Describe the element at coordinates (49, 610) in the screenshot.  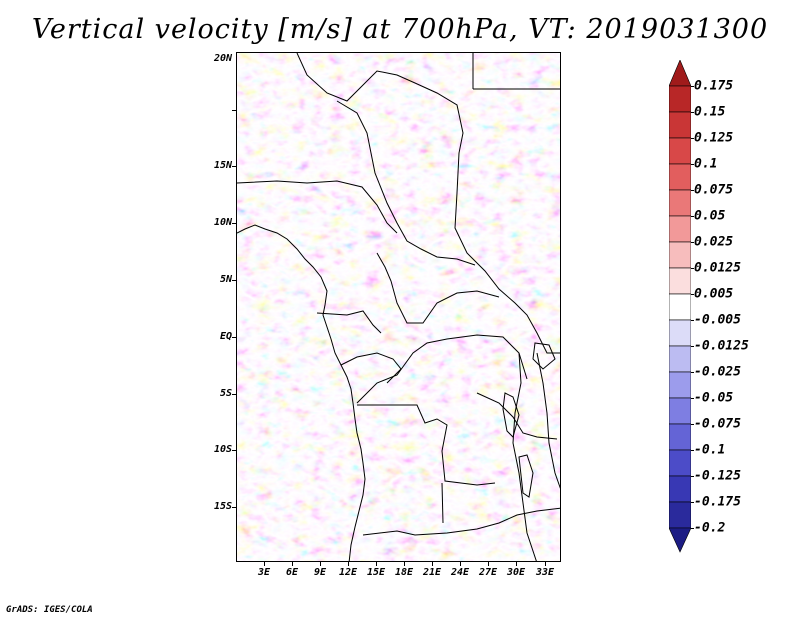
I see `grads-credit: GrADS: IGES/COLA` at that location.